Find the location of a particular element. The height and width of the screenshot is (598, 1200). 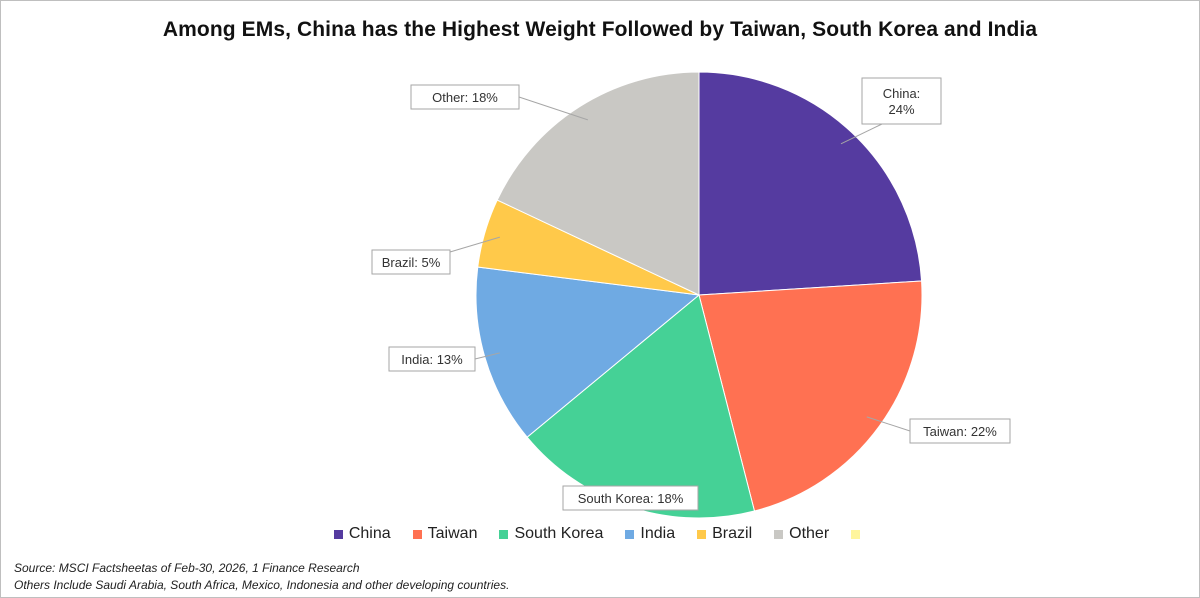

legend-label: South Korea is located at coordinates (559, 533).